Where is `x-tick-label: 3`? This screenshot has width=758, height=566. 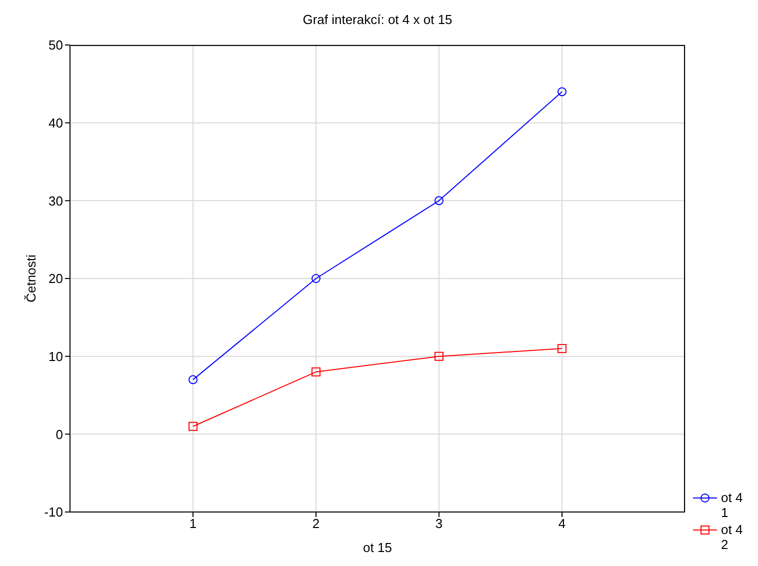
x-tick-label: 3 is located at coordinates (439, 524).